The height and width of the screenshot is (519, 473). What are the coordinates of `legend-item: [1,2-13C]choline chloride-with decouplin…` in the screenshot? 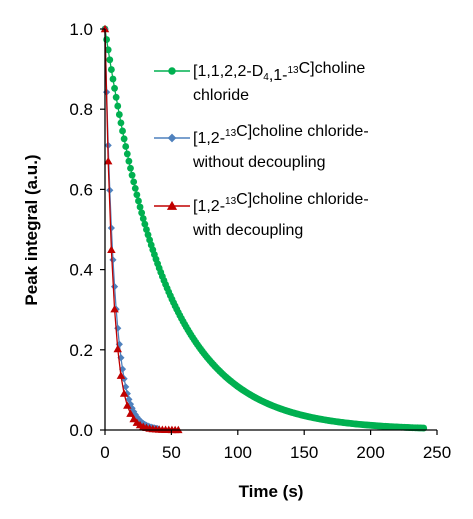 It's located at (261, 215).